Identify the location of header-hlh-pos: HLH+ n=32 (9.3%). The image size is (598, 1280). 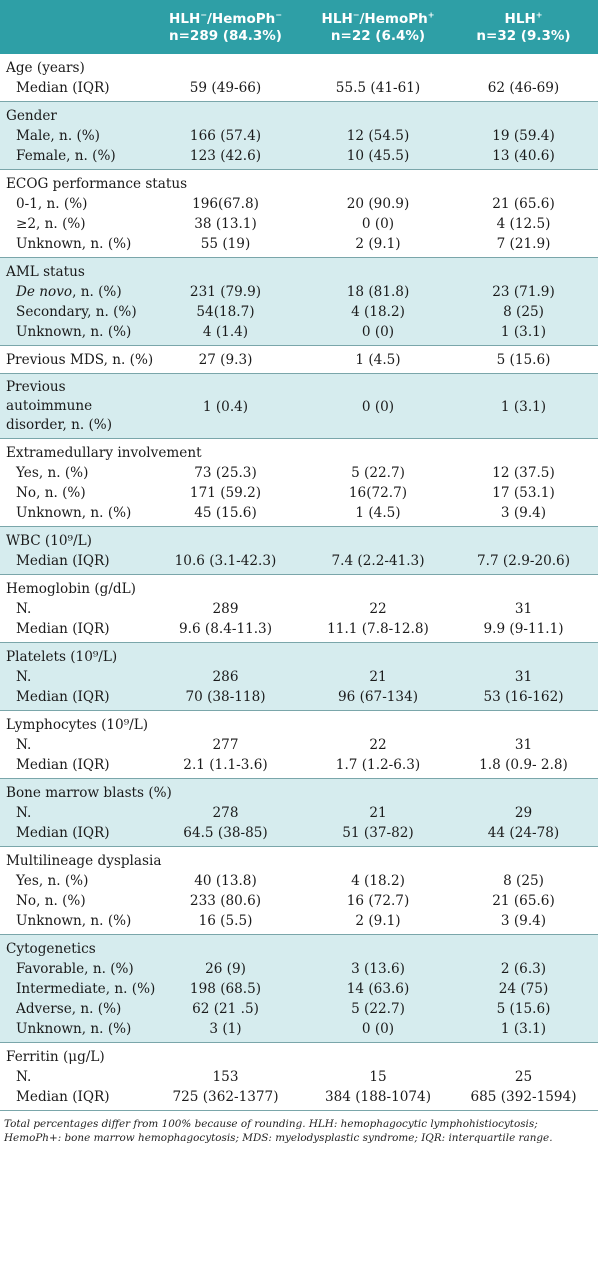
(523, 27).